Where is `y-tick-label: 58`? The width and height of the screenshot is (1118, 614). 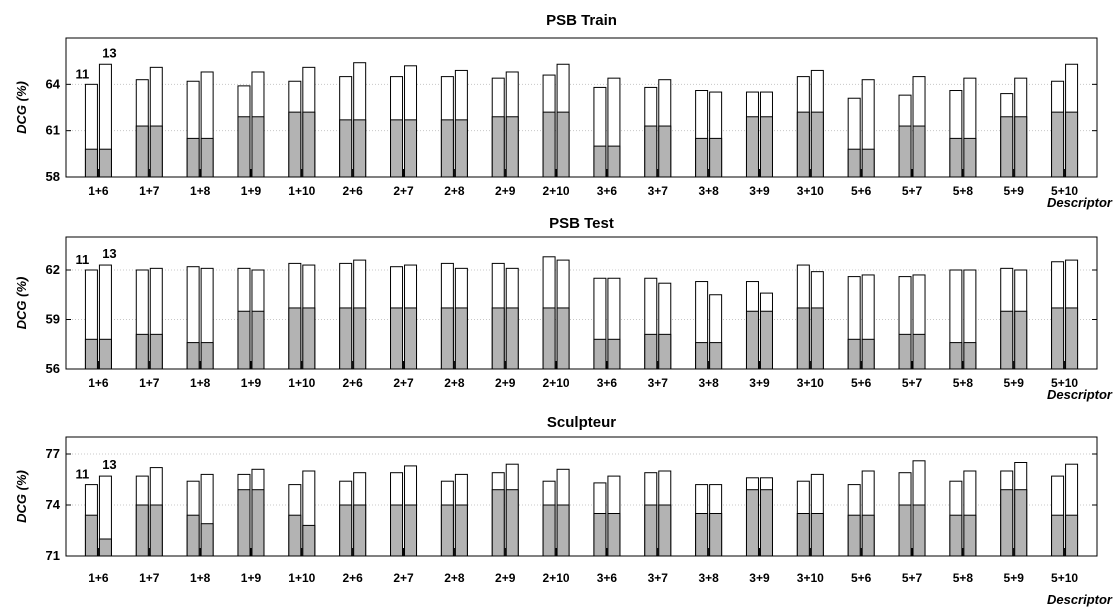
y-tick-label: 58 is located at coordinates (53, 176).